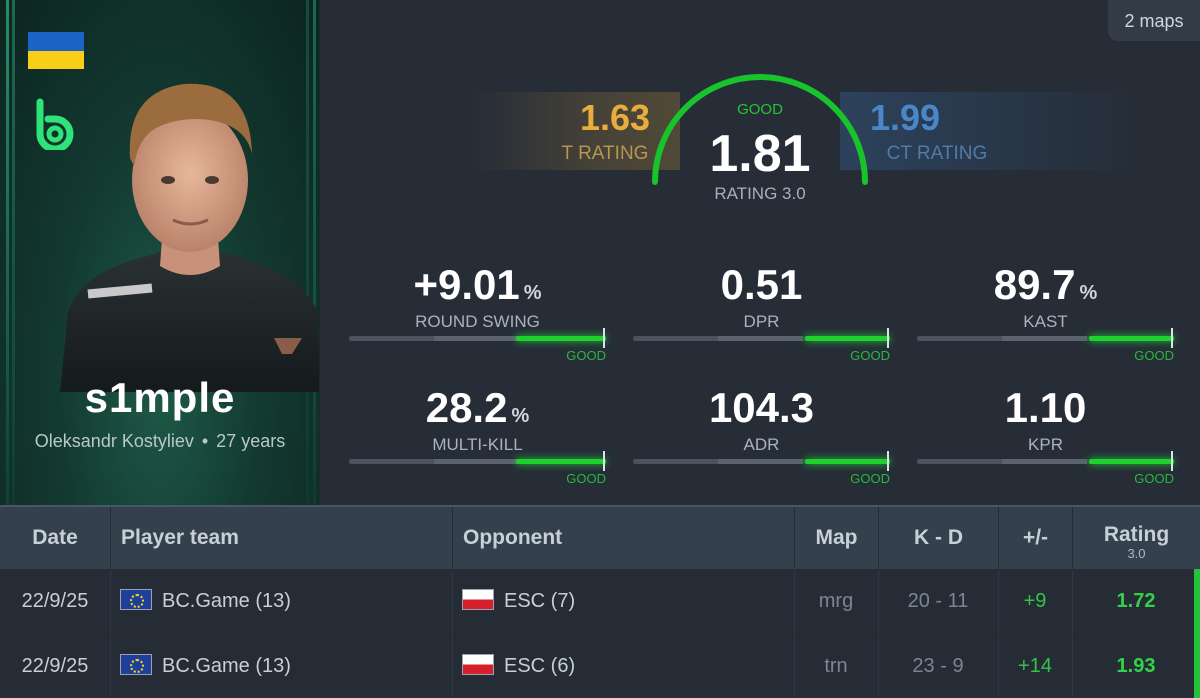 The height and width of the screenshot is (698, 1200). What do you see at coordinates (540, 666) in the screenshot?
I see `opponent-name: ESC (6)` at bounding box center [540, 666].